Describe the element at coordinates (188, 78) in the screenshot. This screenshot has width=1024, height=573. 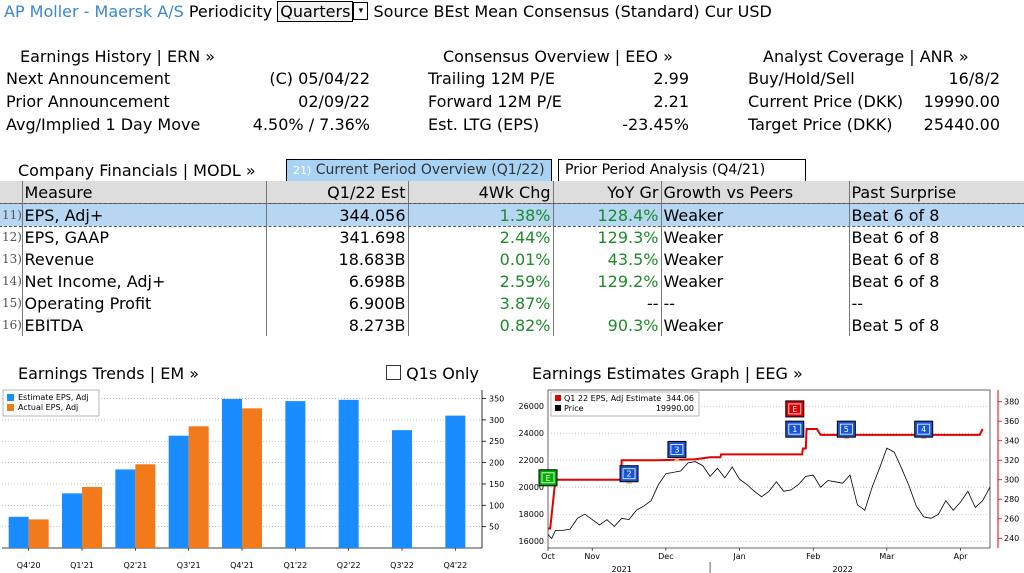
I see `earnings-history-row: Next Announcement (C) 05/04/22` at that location.